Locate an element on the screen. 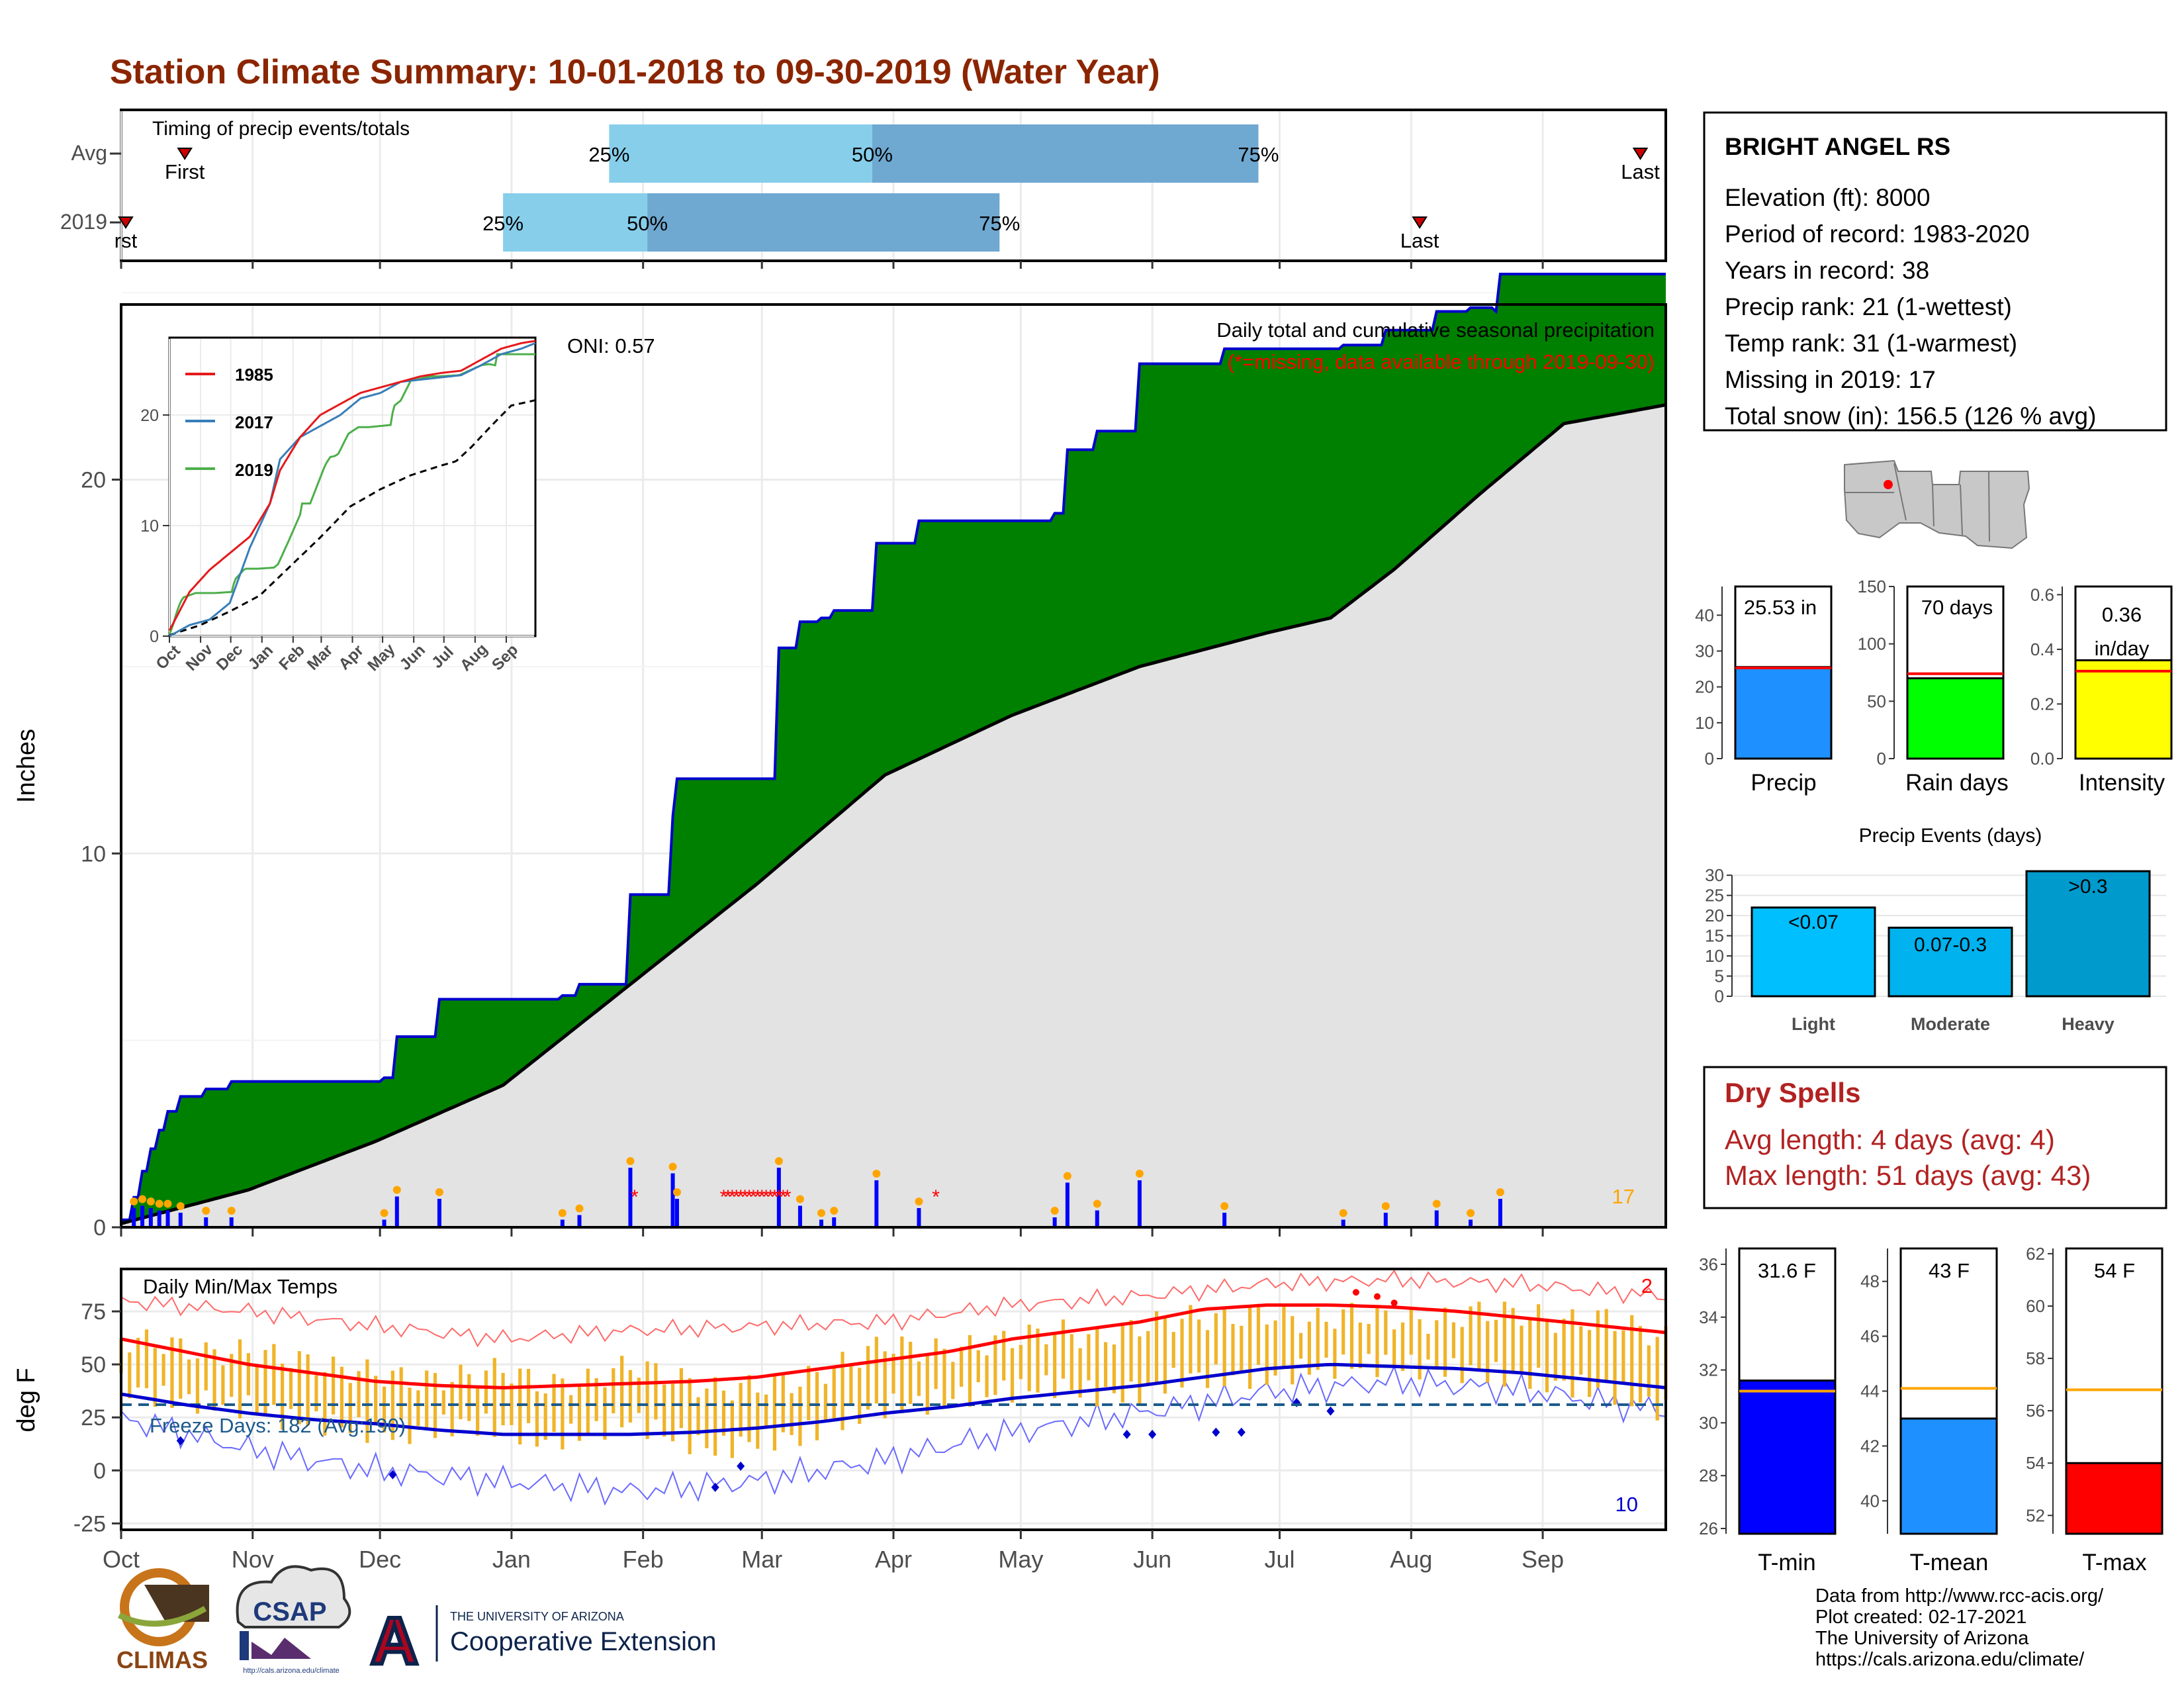  temp-summary-y-tick: 30 is located at coordinates (1709, 1422).